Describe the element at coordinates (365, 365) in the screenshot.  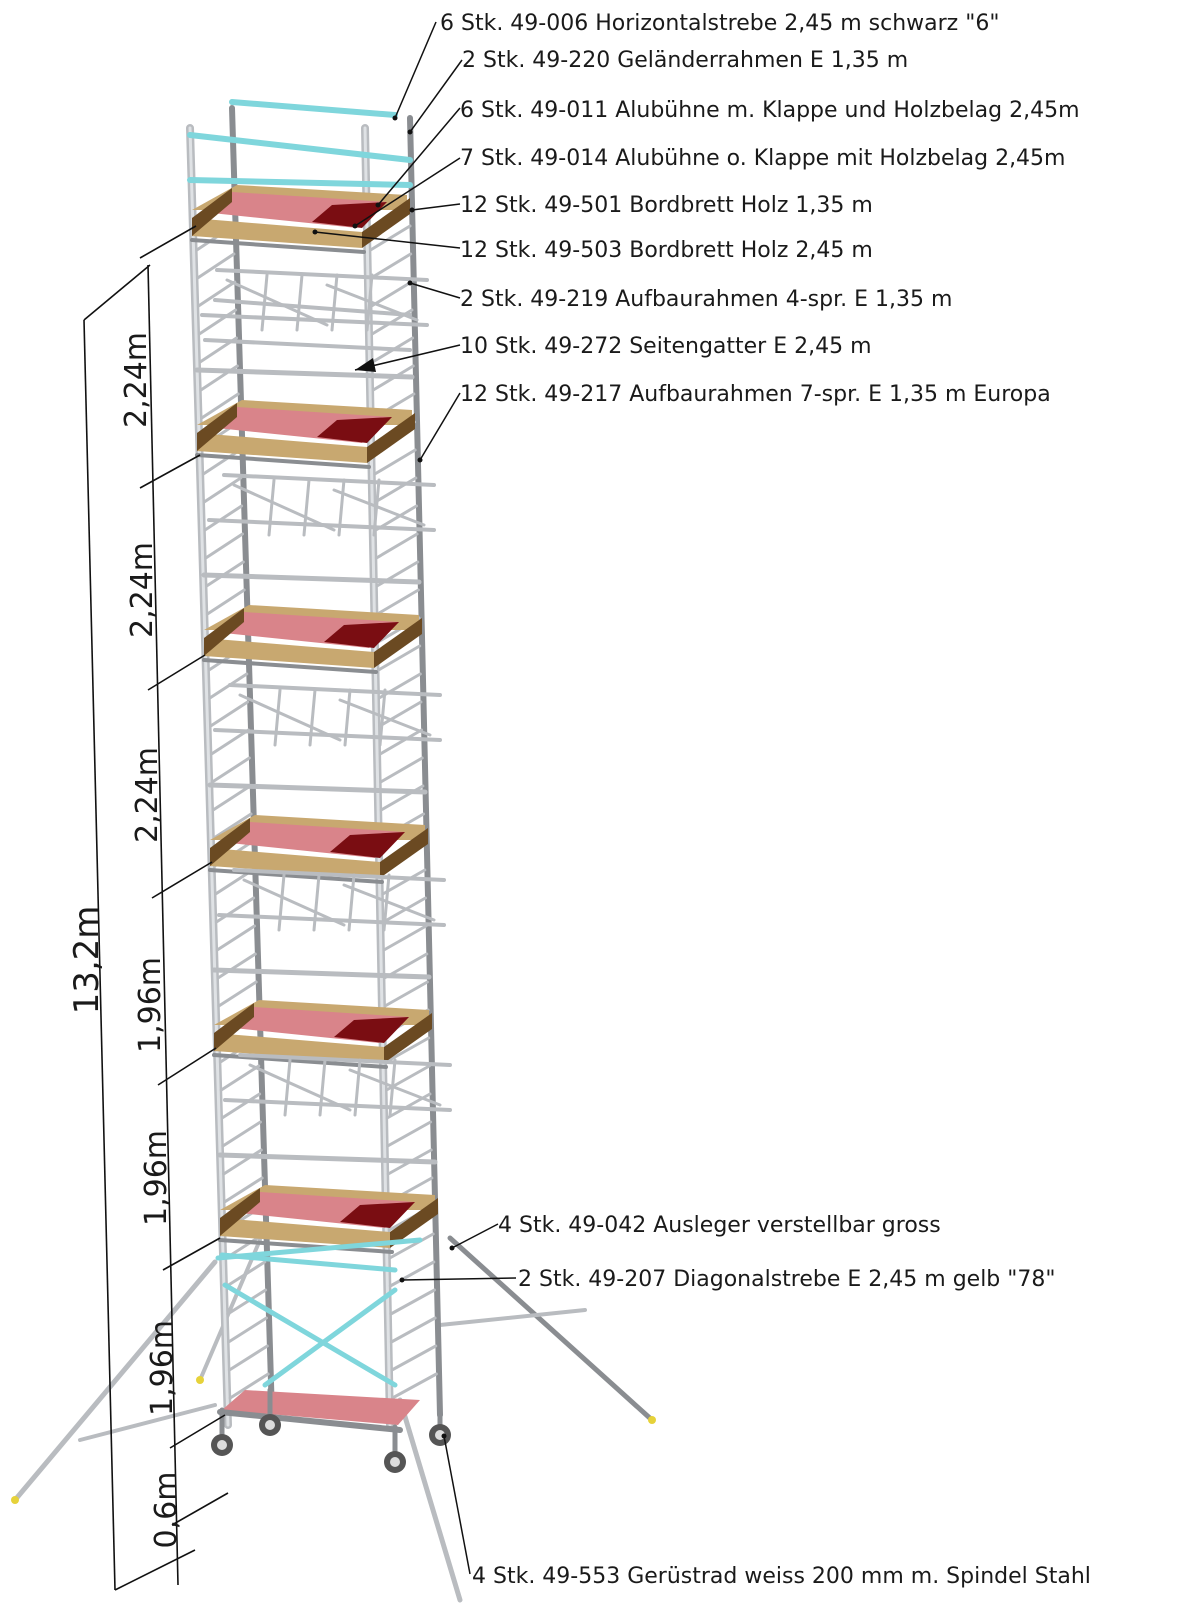
I see `leader-arrow` at that location.